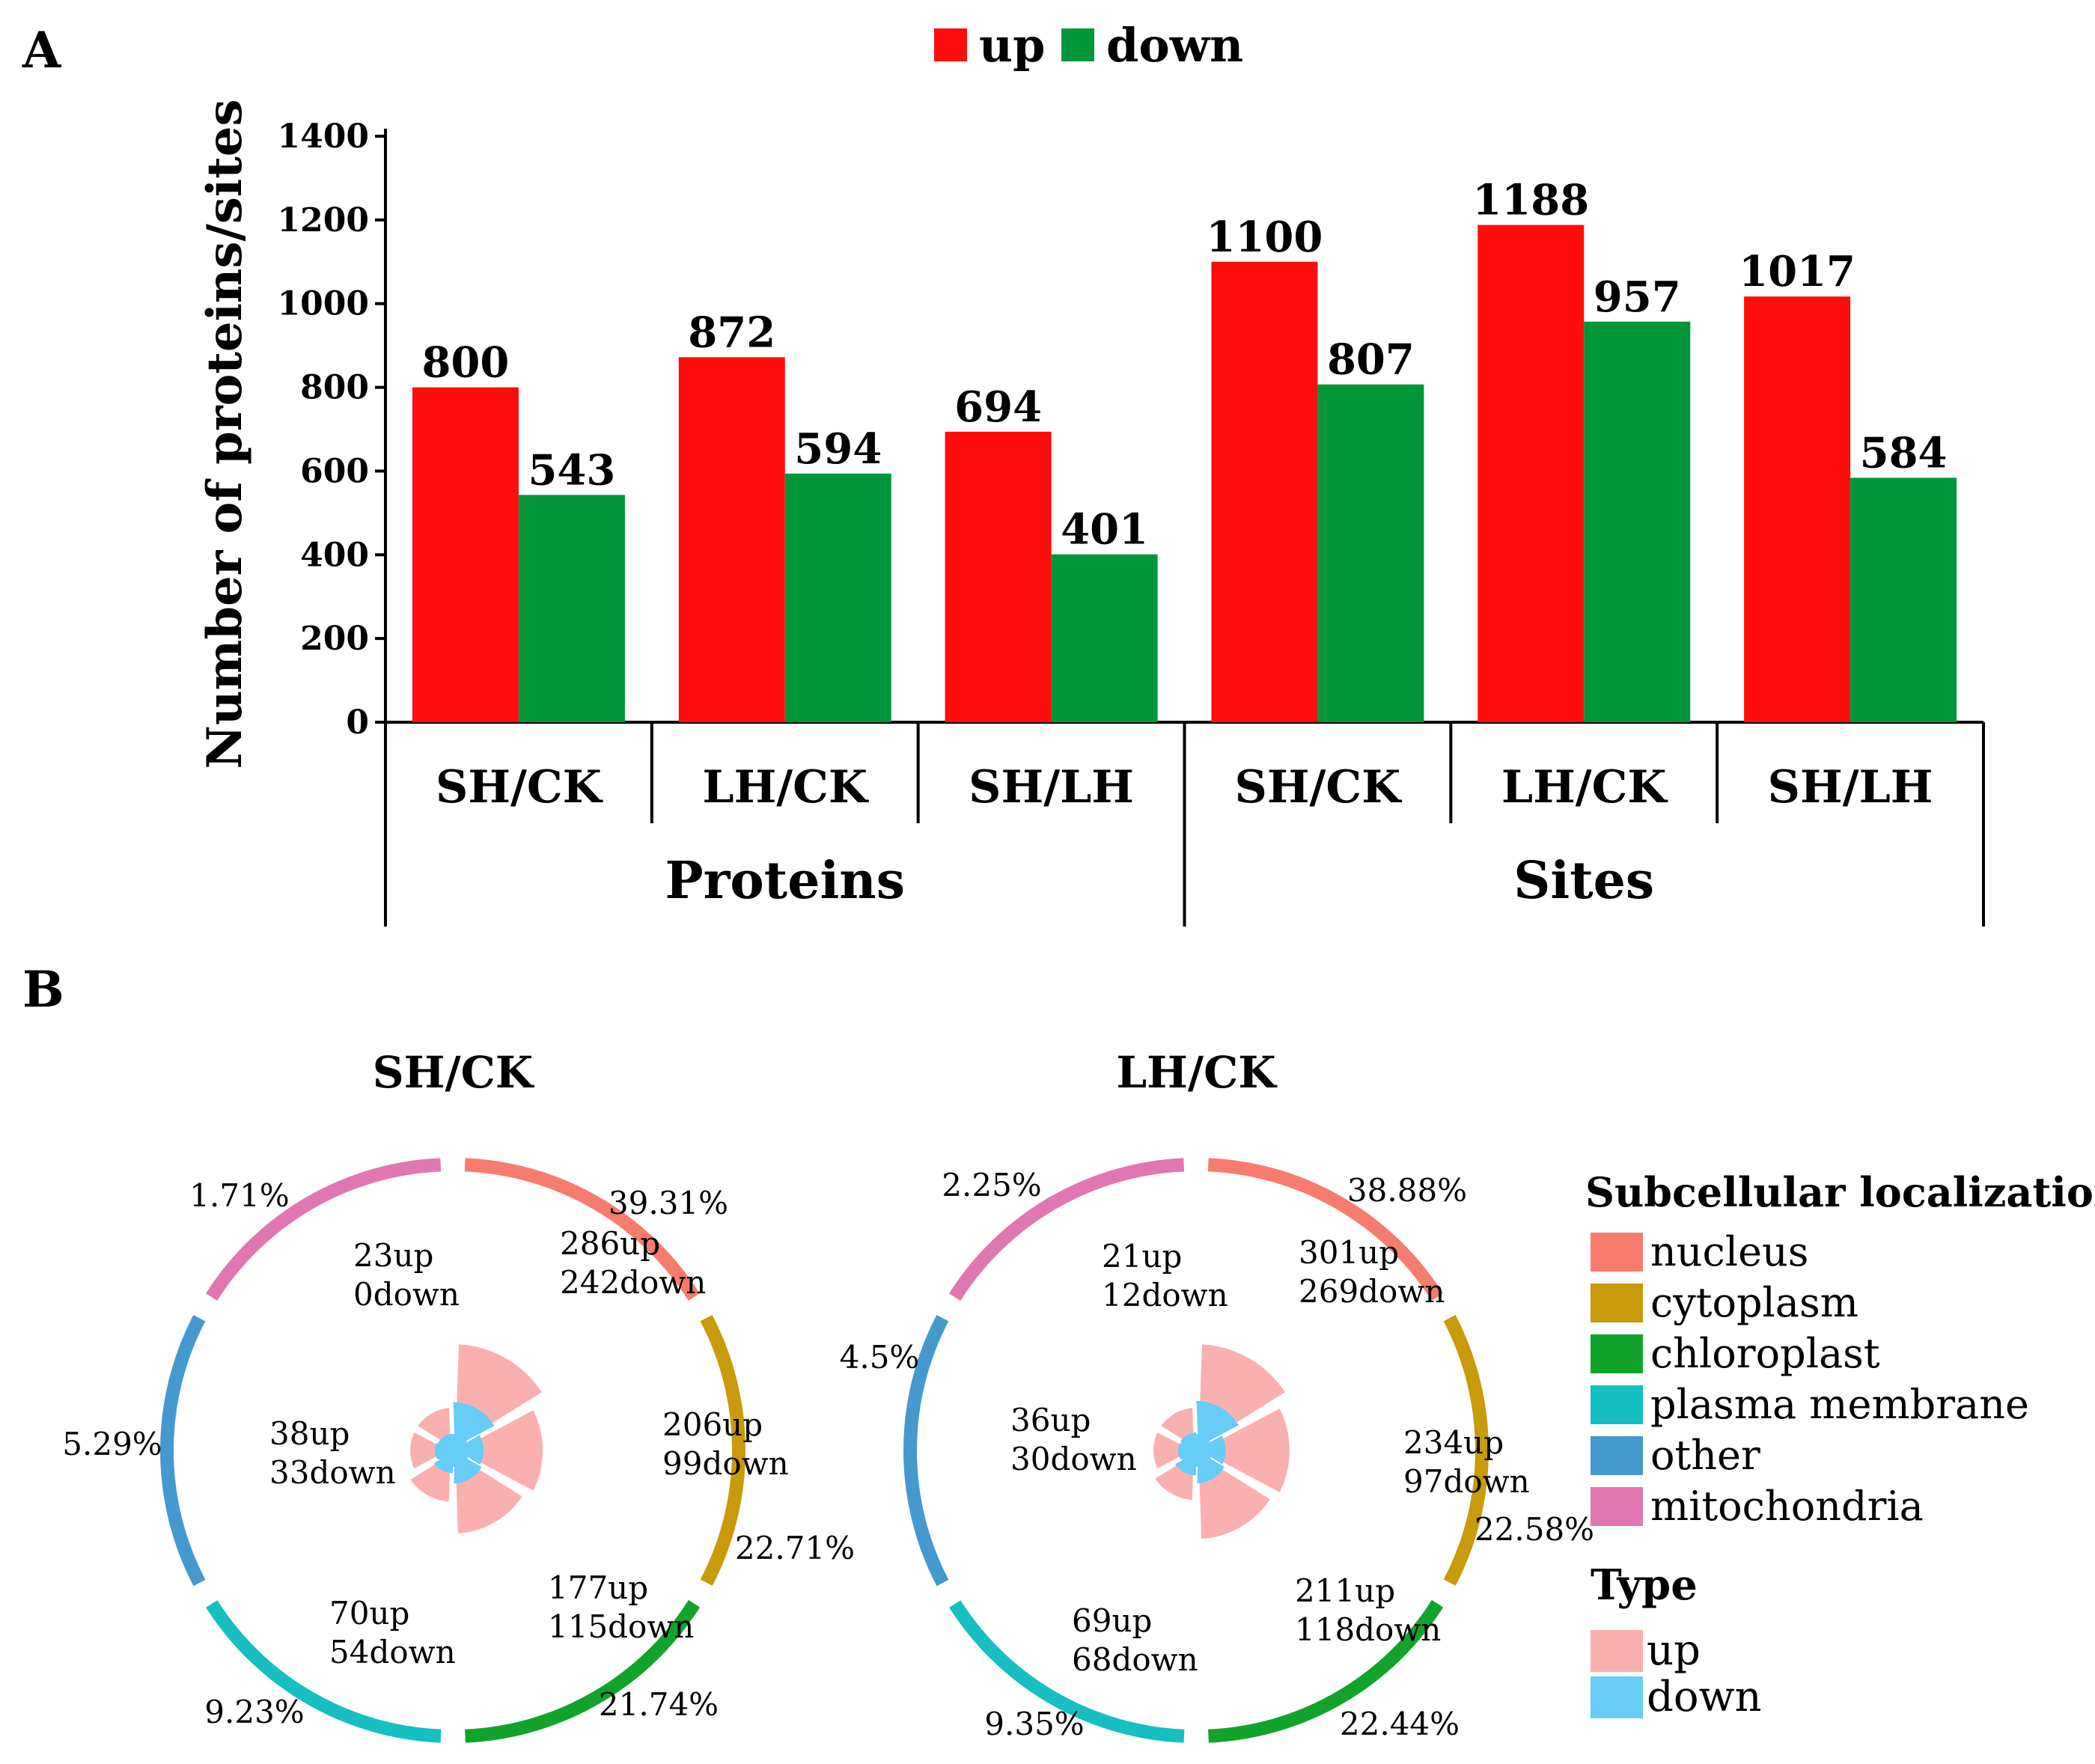 The width and height of the screenshot is (2095, 1764). I want to click on up-count-label: 70up, so click(369, 1613).